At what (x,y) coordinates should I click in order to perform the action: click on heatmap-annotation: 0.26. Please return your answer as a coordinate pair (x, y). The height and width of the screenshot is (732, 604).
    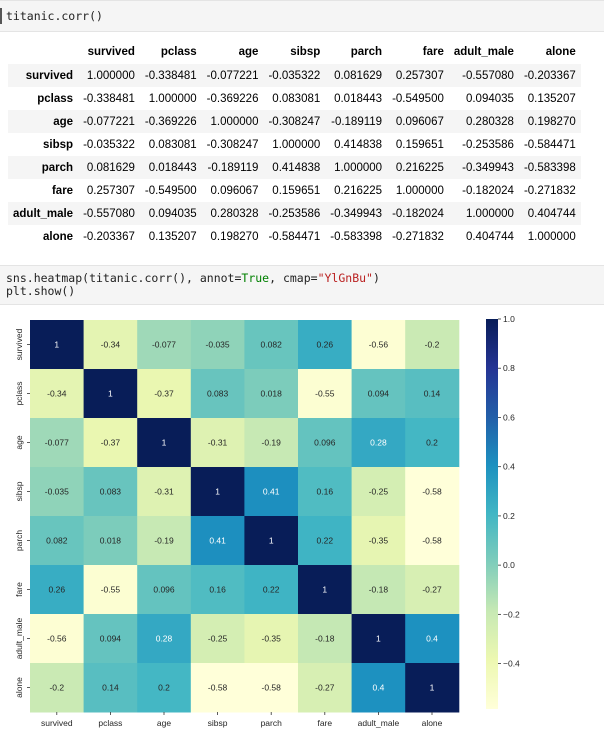
    Looking at the image, I should click on (325, 345).